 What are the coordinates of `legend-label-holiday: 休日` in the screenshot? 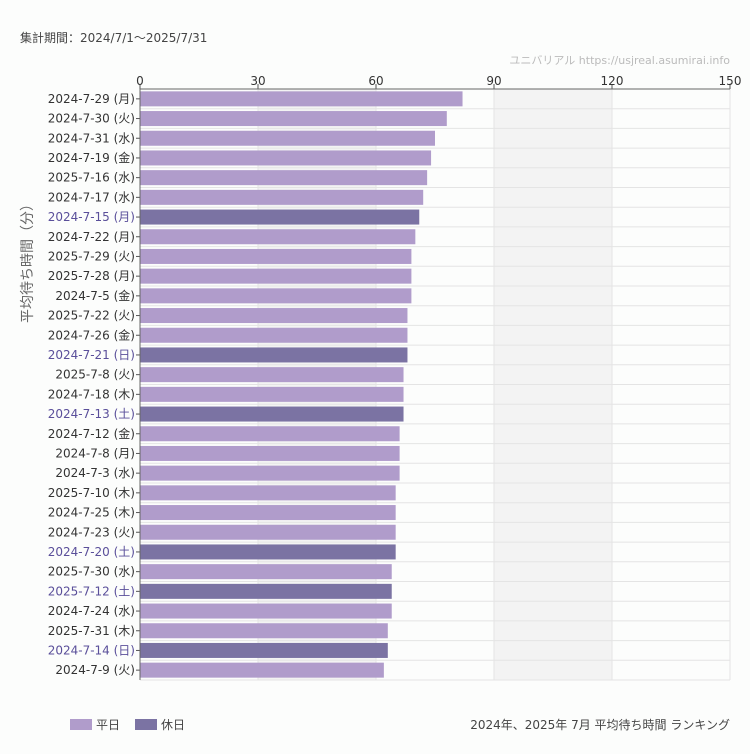 It's located at (173, 725).